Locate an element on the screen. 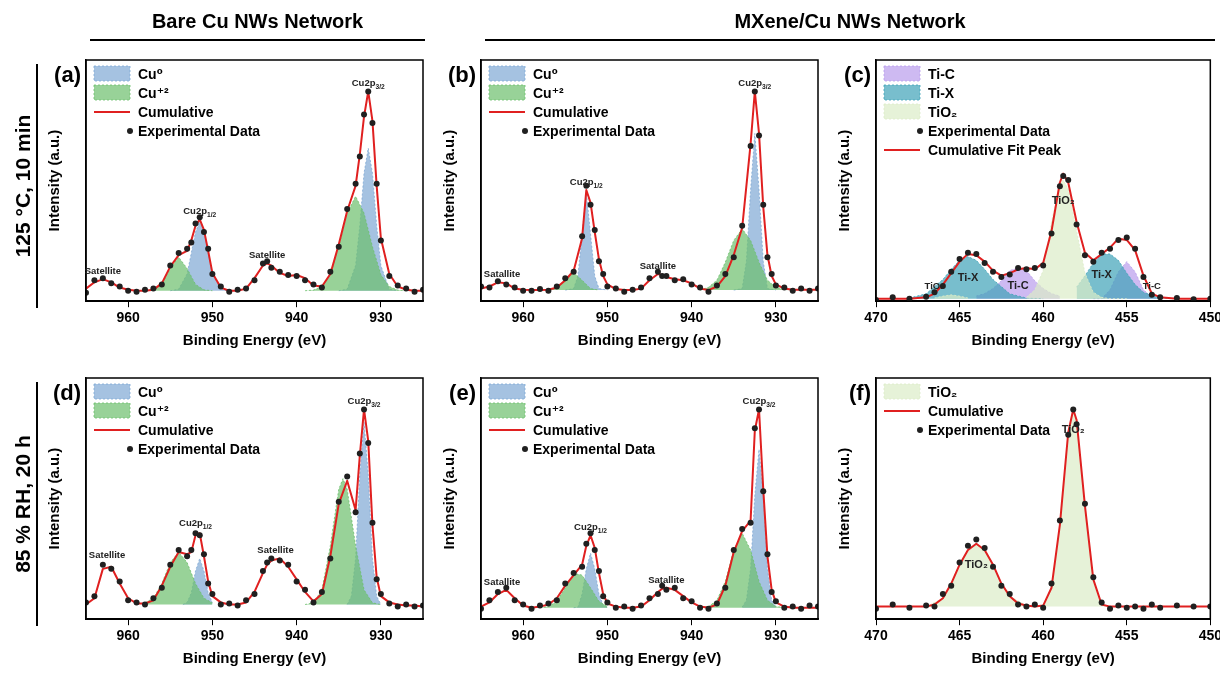  text: (c) is located at coordinates (857, 74).